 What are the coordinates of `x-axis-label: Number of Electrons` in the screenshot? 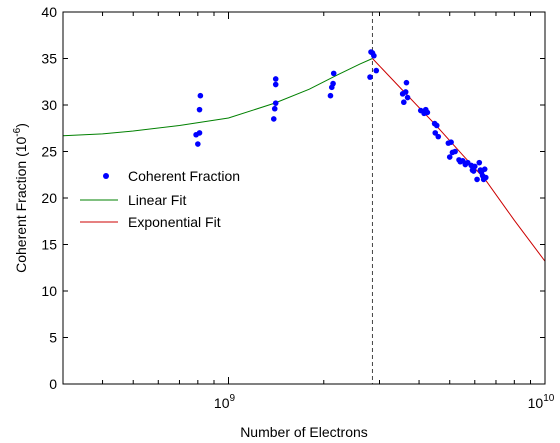 It's located at (304, 432).